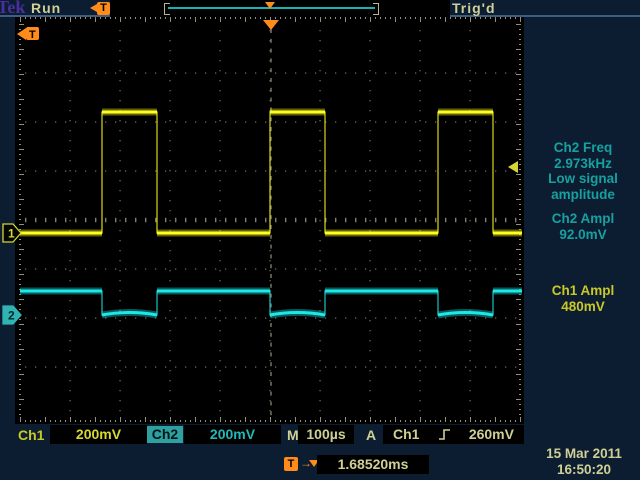 The image size is (640, 480). What do you see at coordinates (167, 9) in the screenshot?
I see `record-view-left-bracket` at bounding box center [167, 9].